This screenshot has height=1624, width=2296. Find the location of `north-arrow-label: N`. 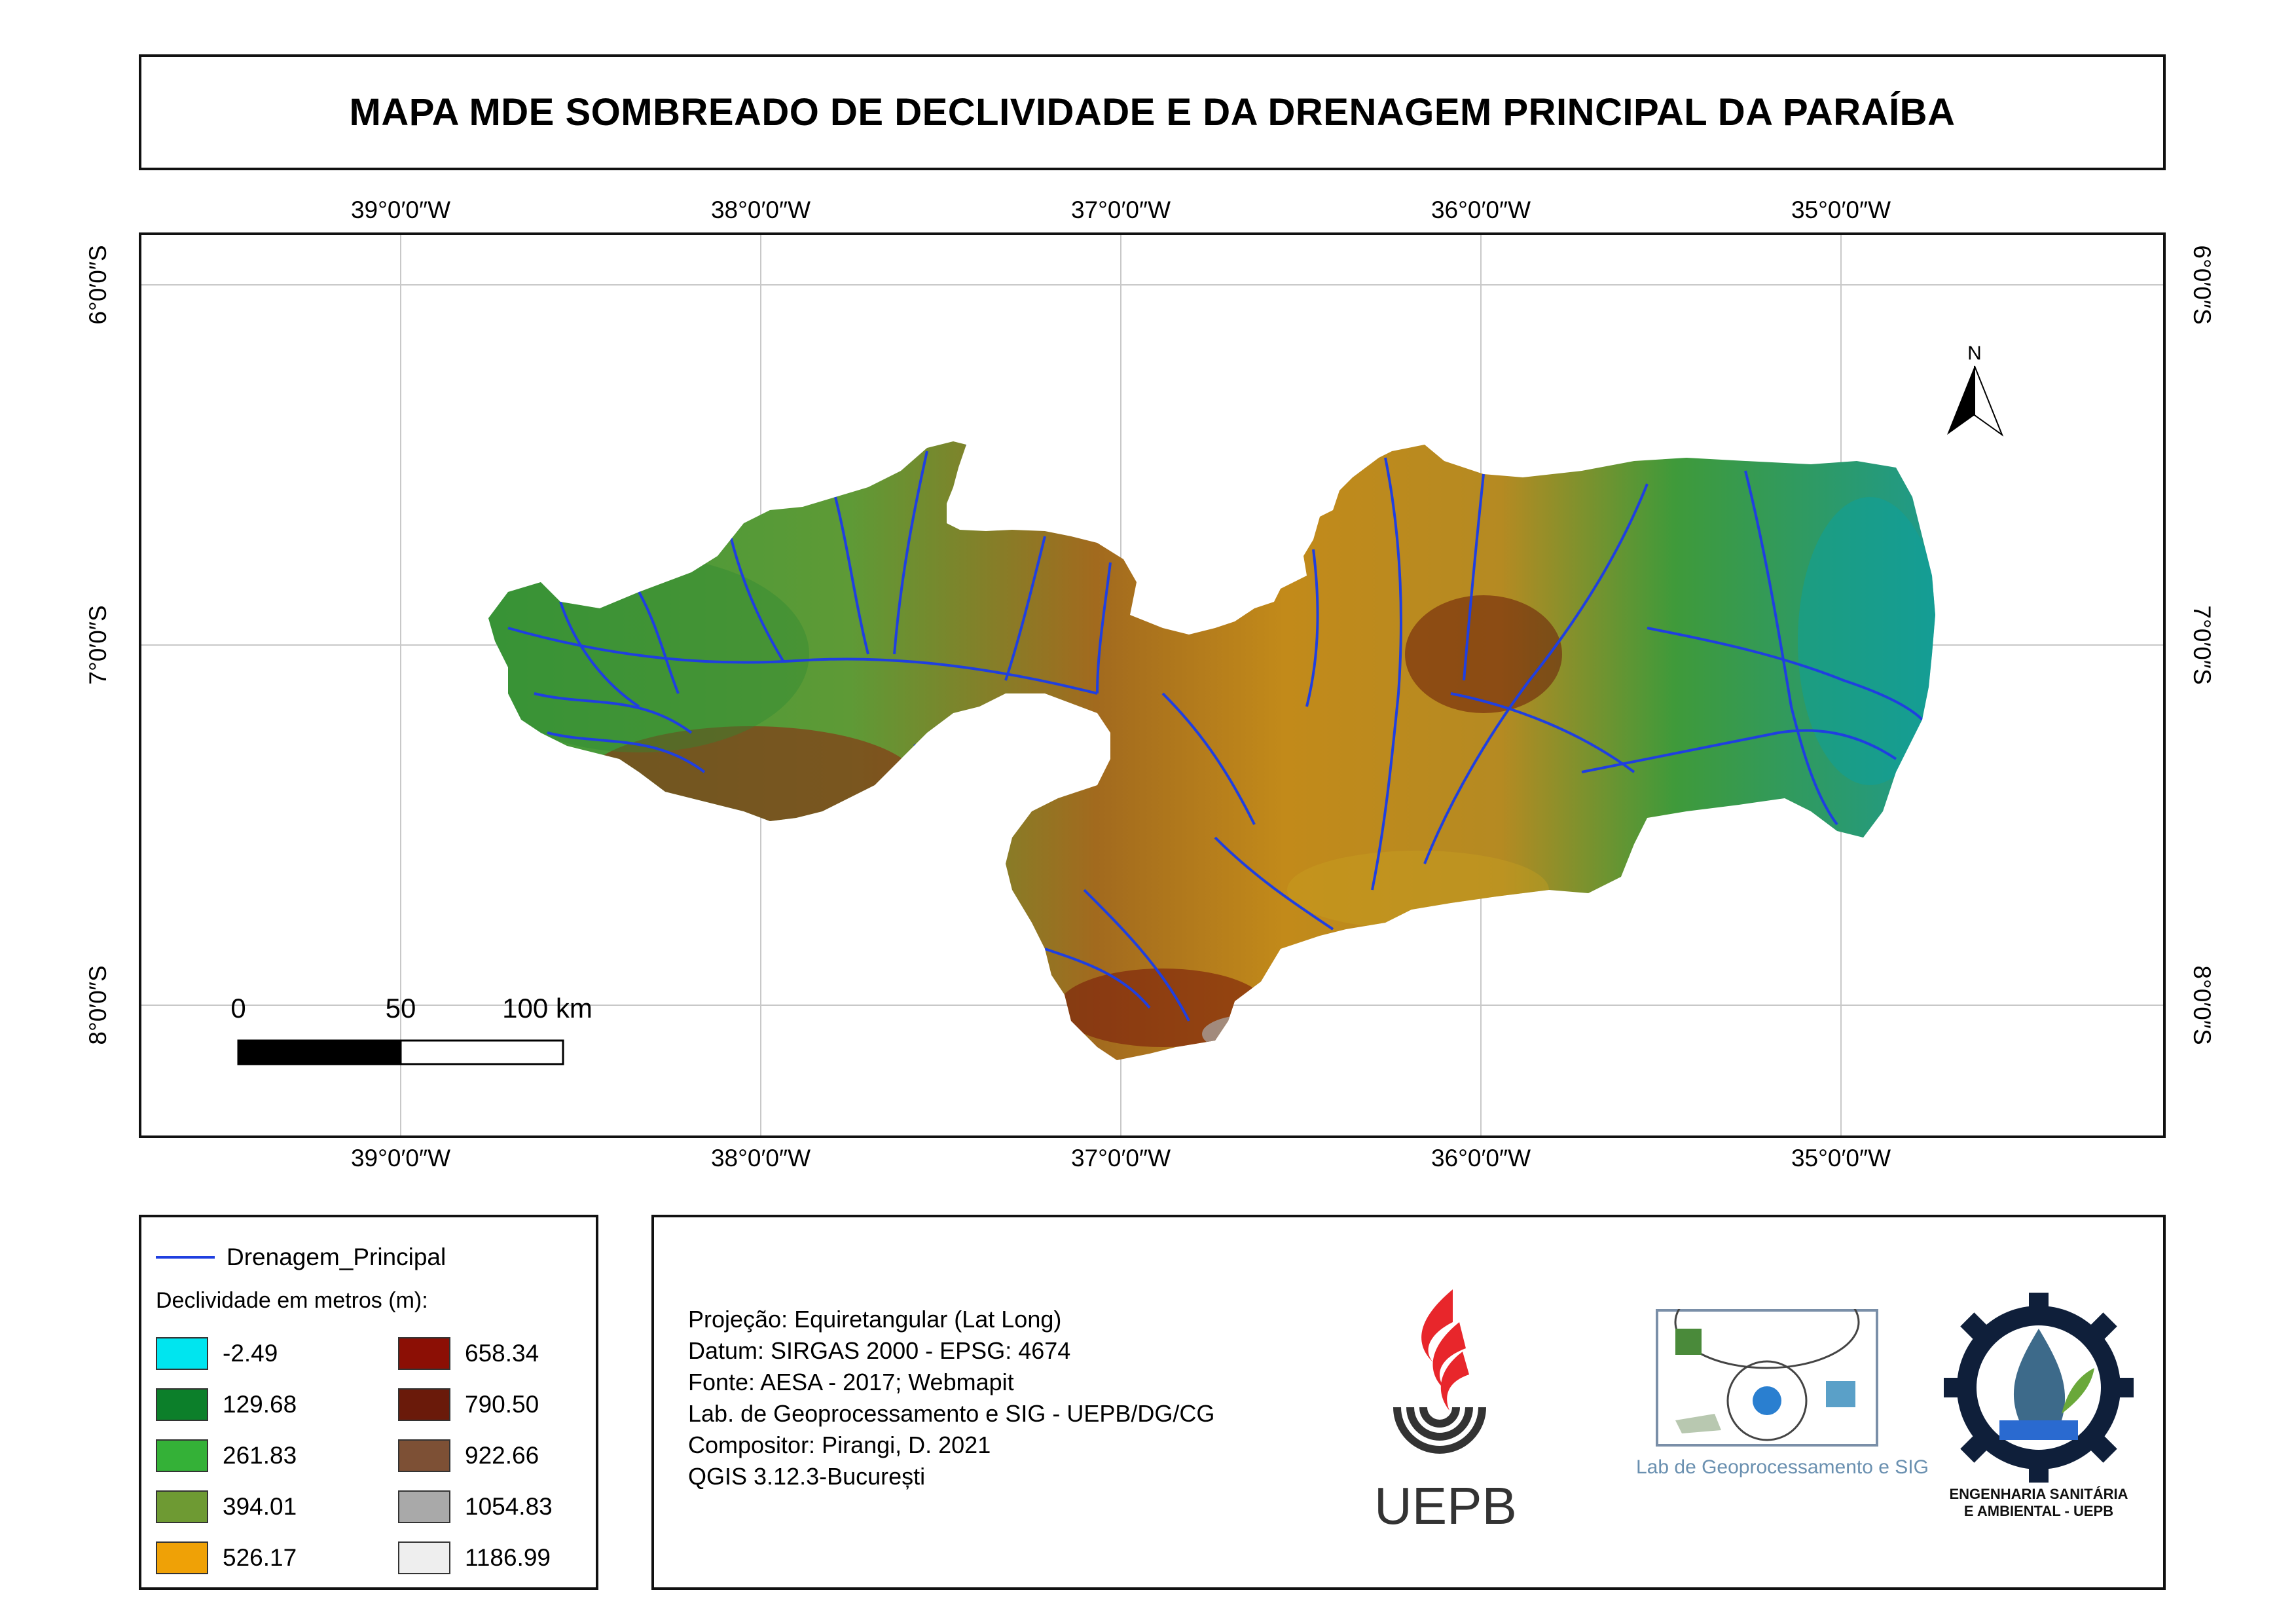

north-arrow-label: N is located at coordinates (1974, 353).